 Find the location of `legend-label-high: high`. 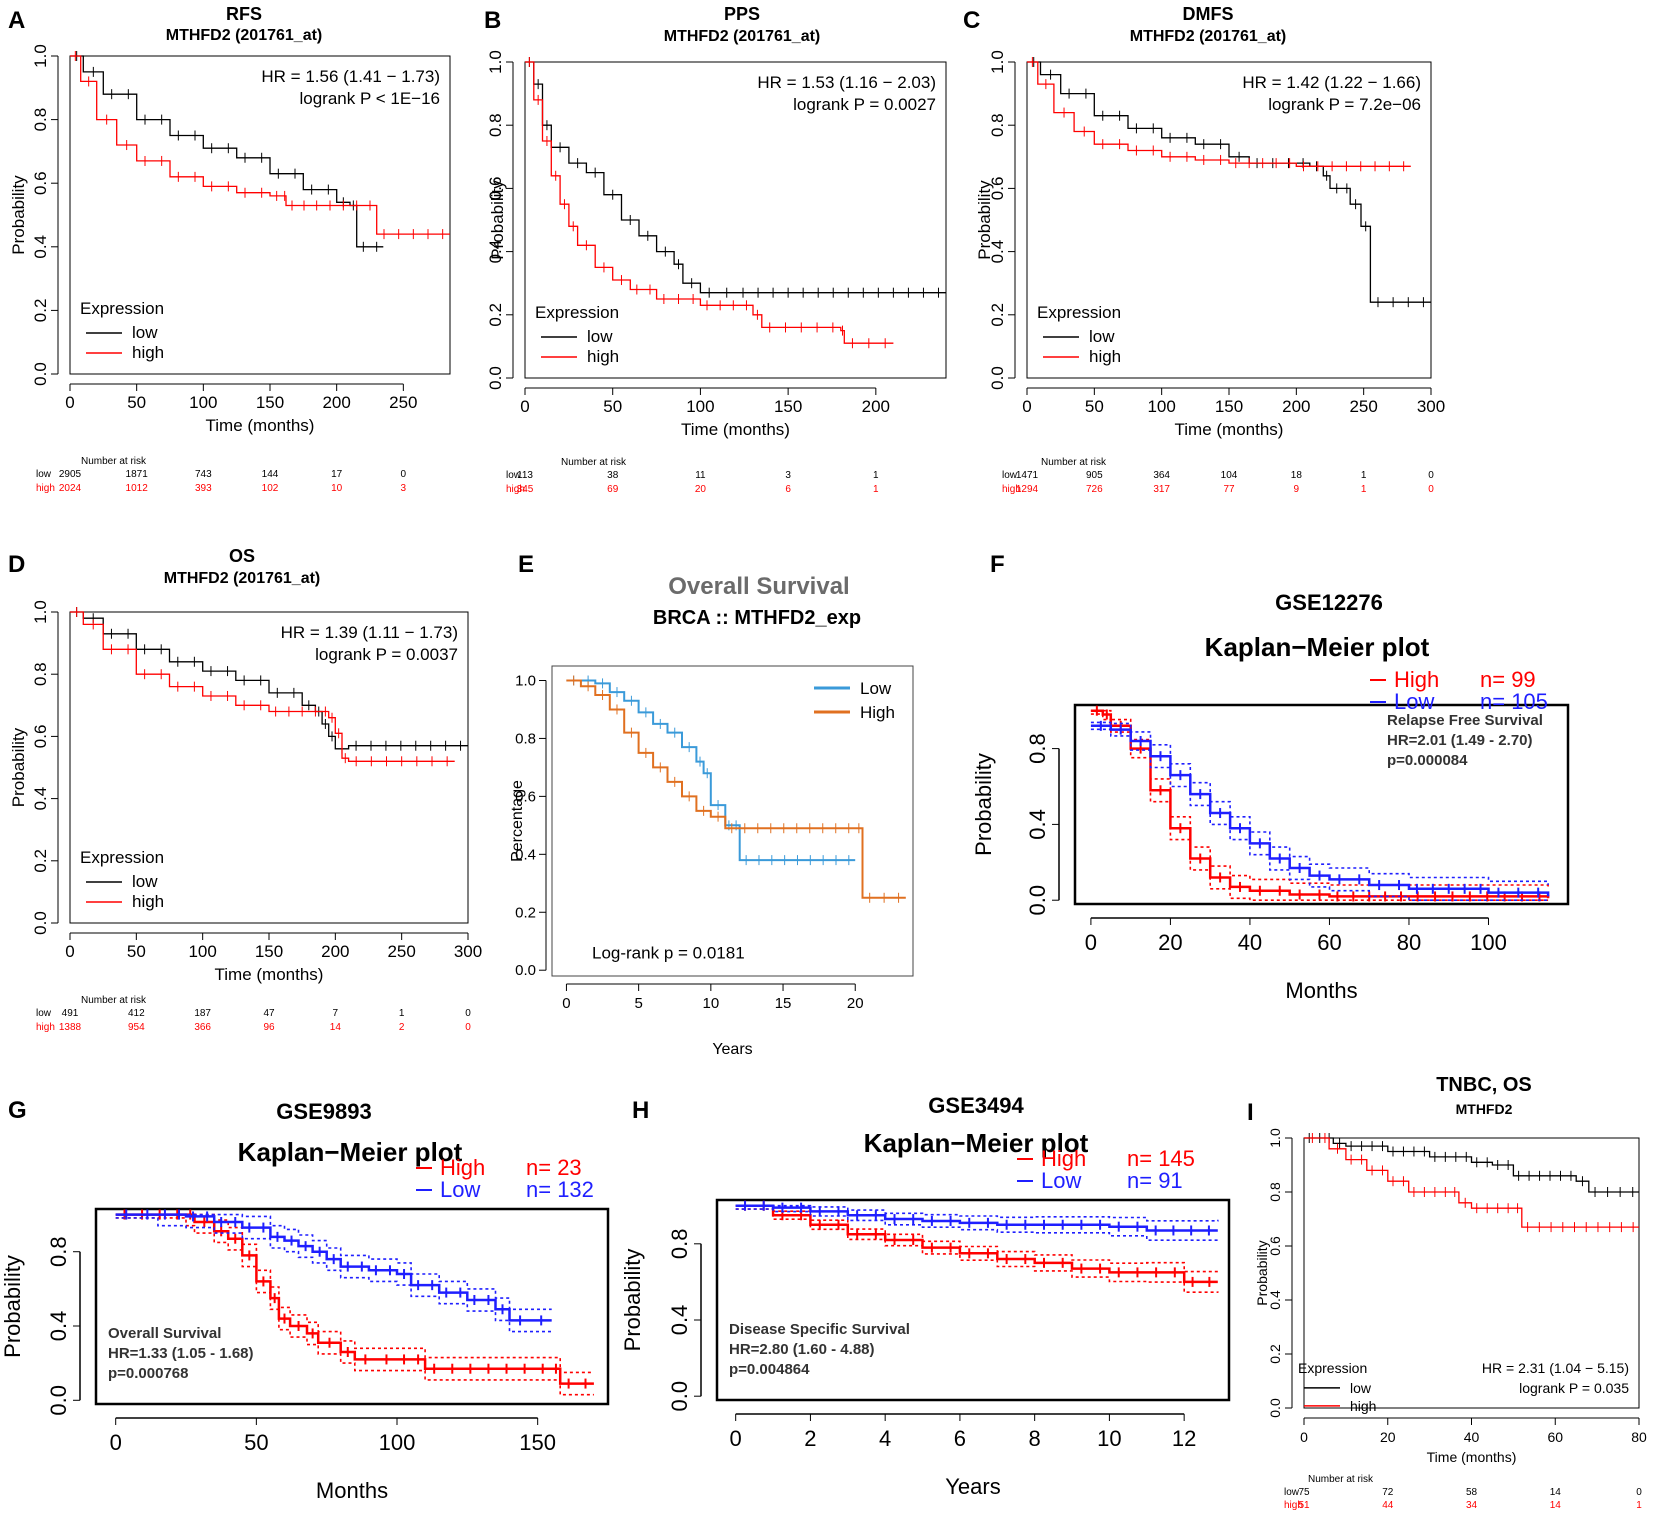

legend-label-high: high is located at coordinates (148, 901).